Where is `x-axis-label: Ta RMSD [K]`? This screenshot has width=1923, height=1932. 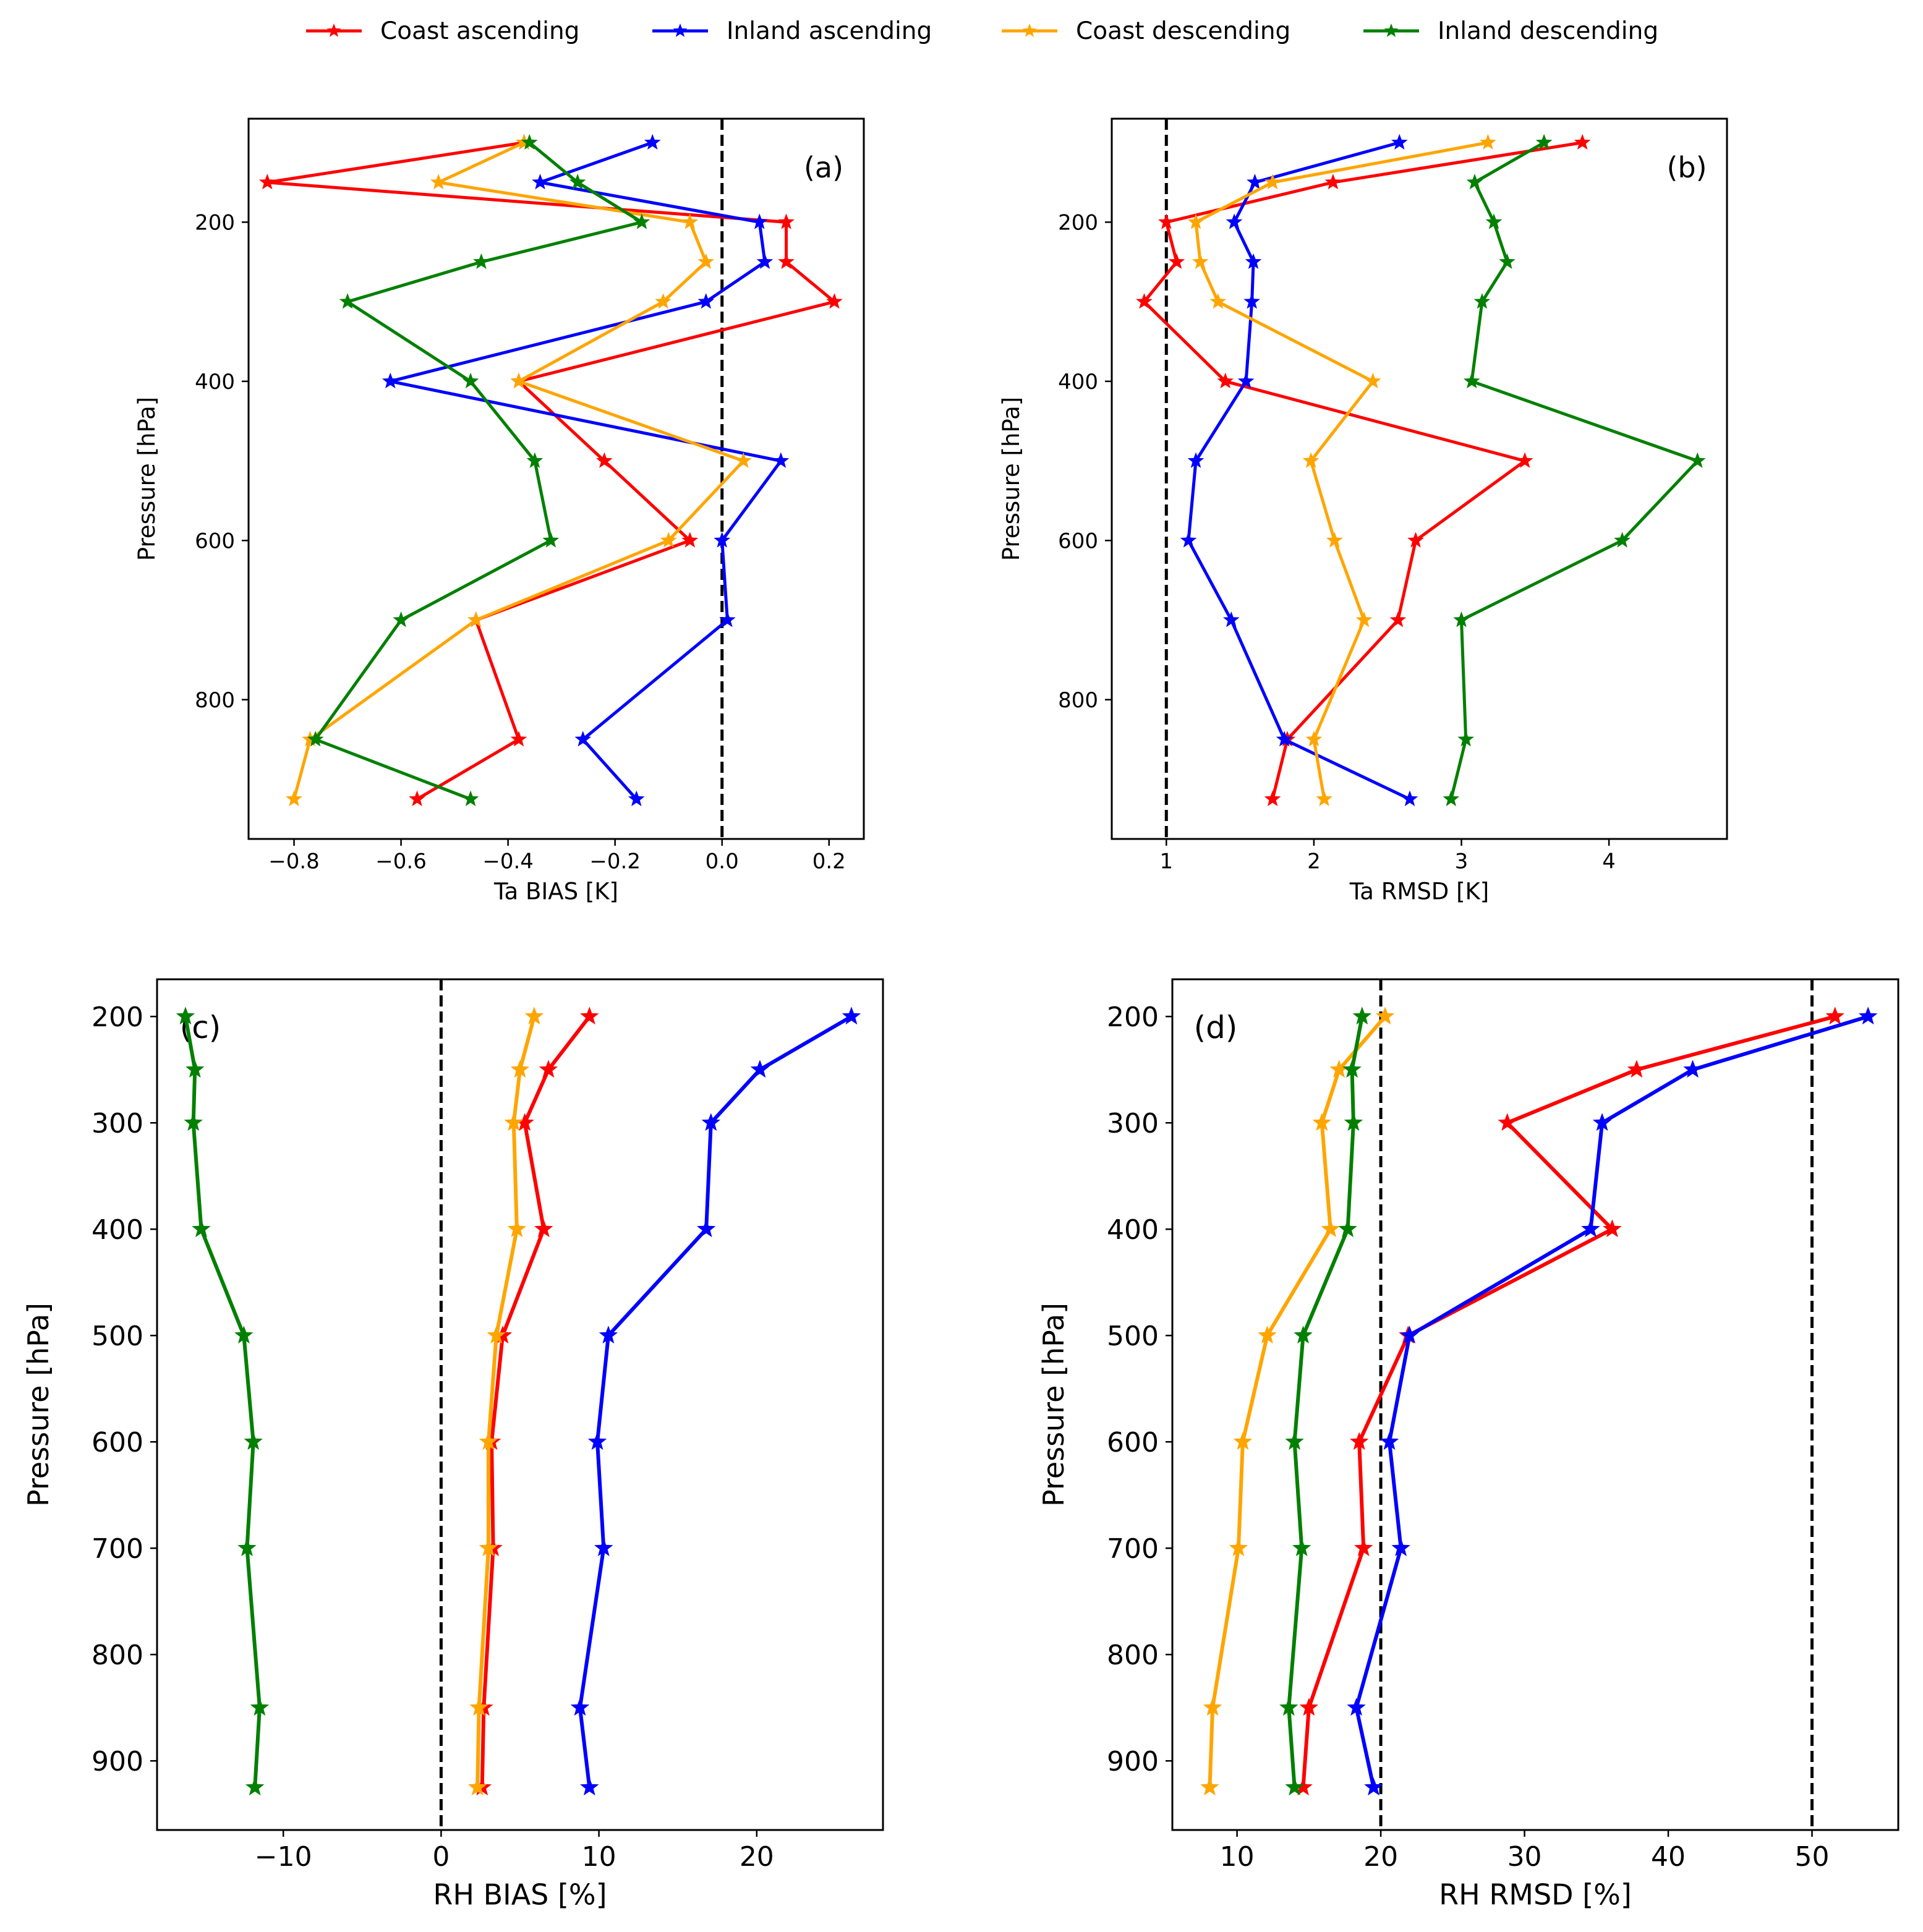 x-axis-label: Ta RMSD [K] is located at coordinates (1419, 892).